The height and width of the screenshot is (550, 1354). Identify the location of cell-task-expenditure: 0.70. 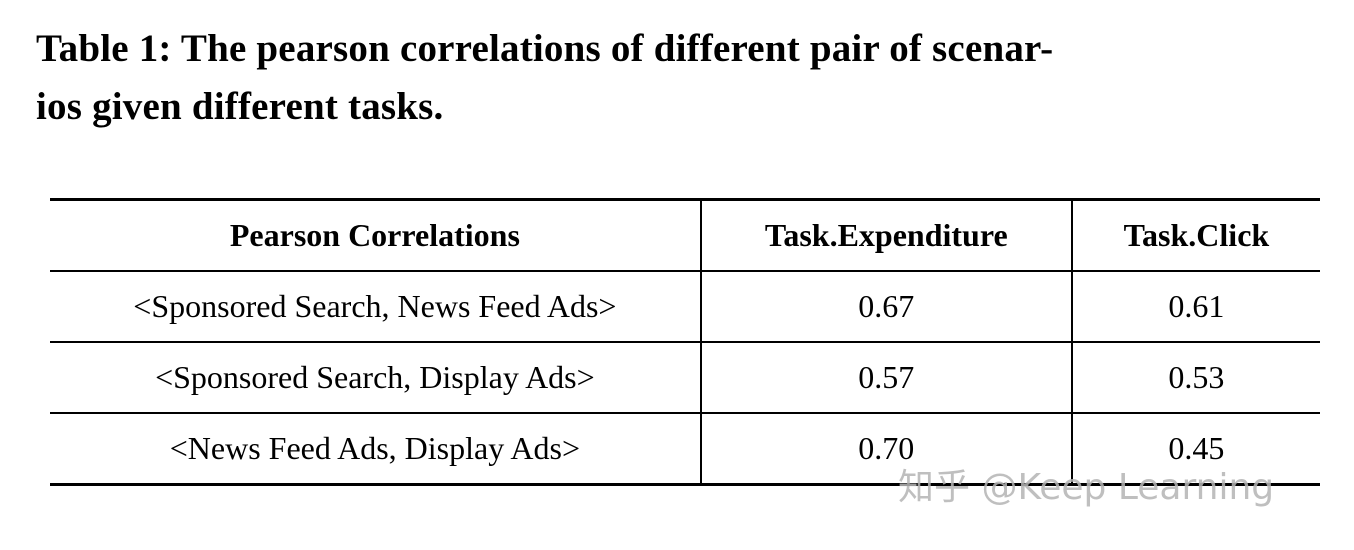
(885, 449).